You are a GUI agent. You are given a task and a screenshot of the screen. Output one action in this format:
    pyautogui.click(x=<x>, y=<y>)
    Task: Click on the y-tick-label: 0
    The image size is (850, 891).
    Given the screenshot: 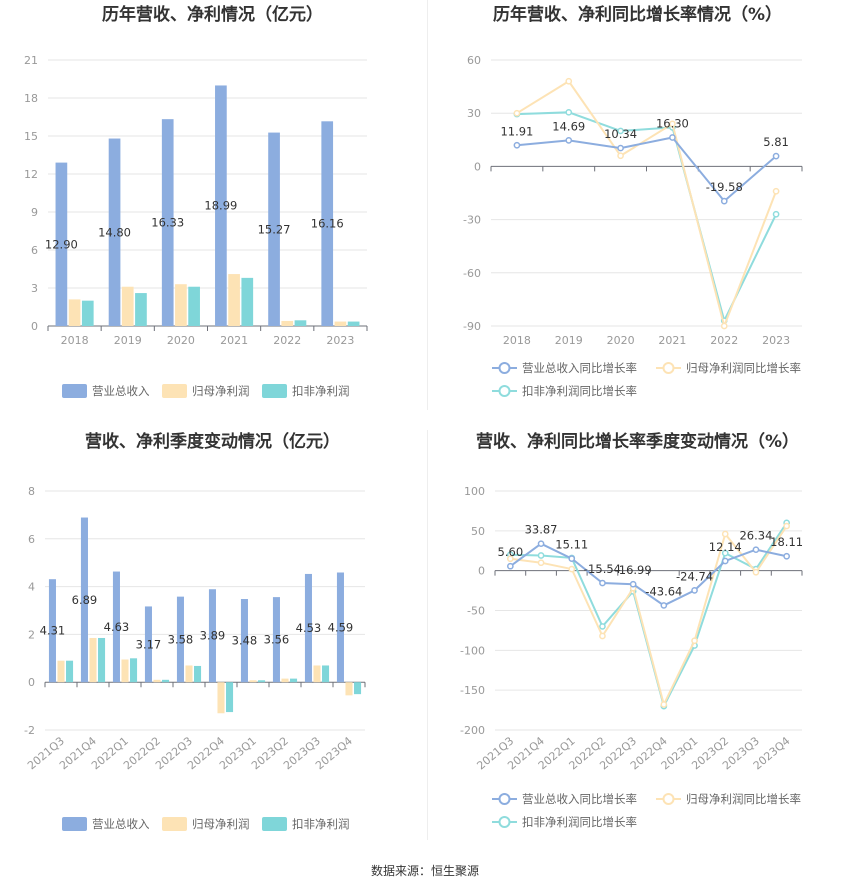 What is the action you would take?
    pyautogui.click(x=477, y=166)
    